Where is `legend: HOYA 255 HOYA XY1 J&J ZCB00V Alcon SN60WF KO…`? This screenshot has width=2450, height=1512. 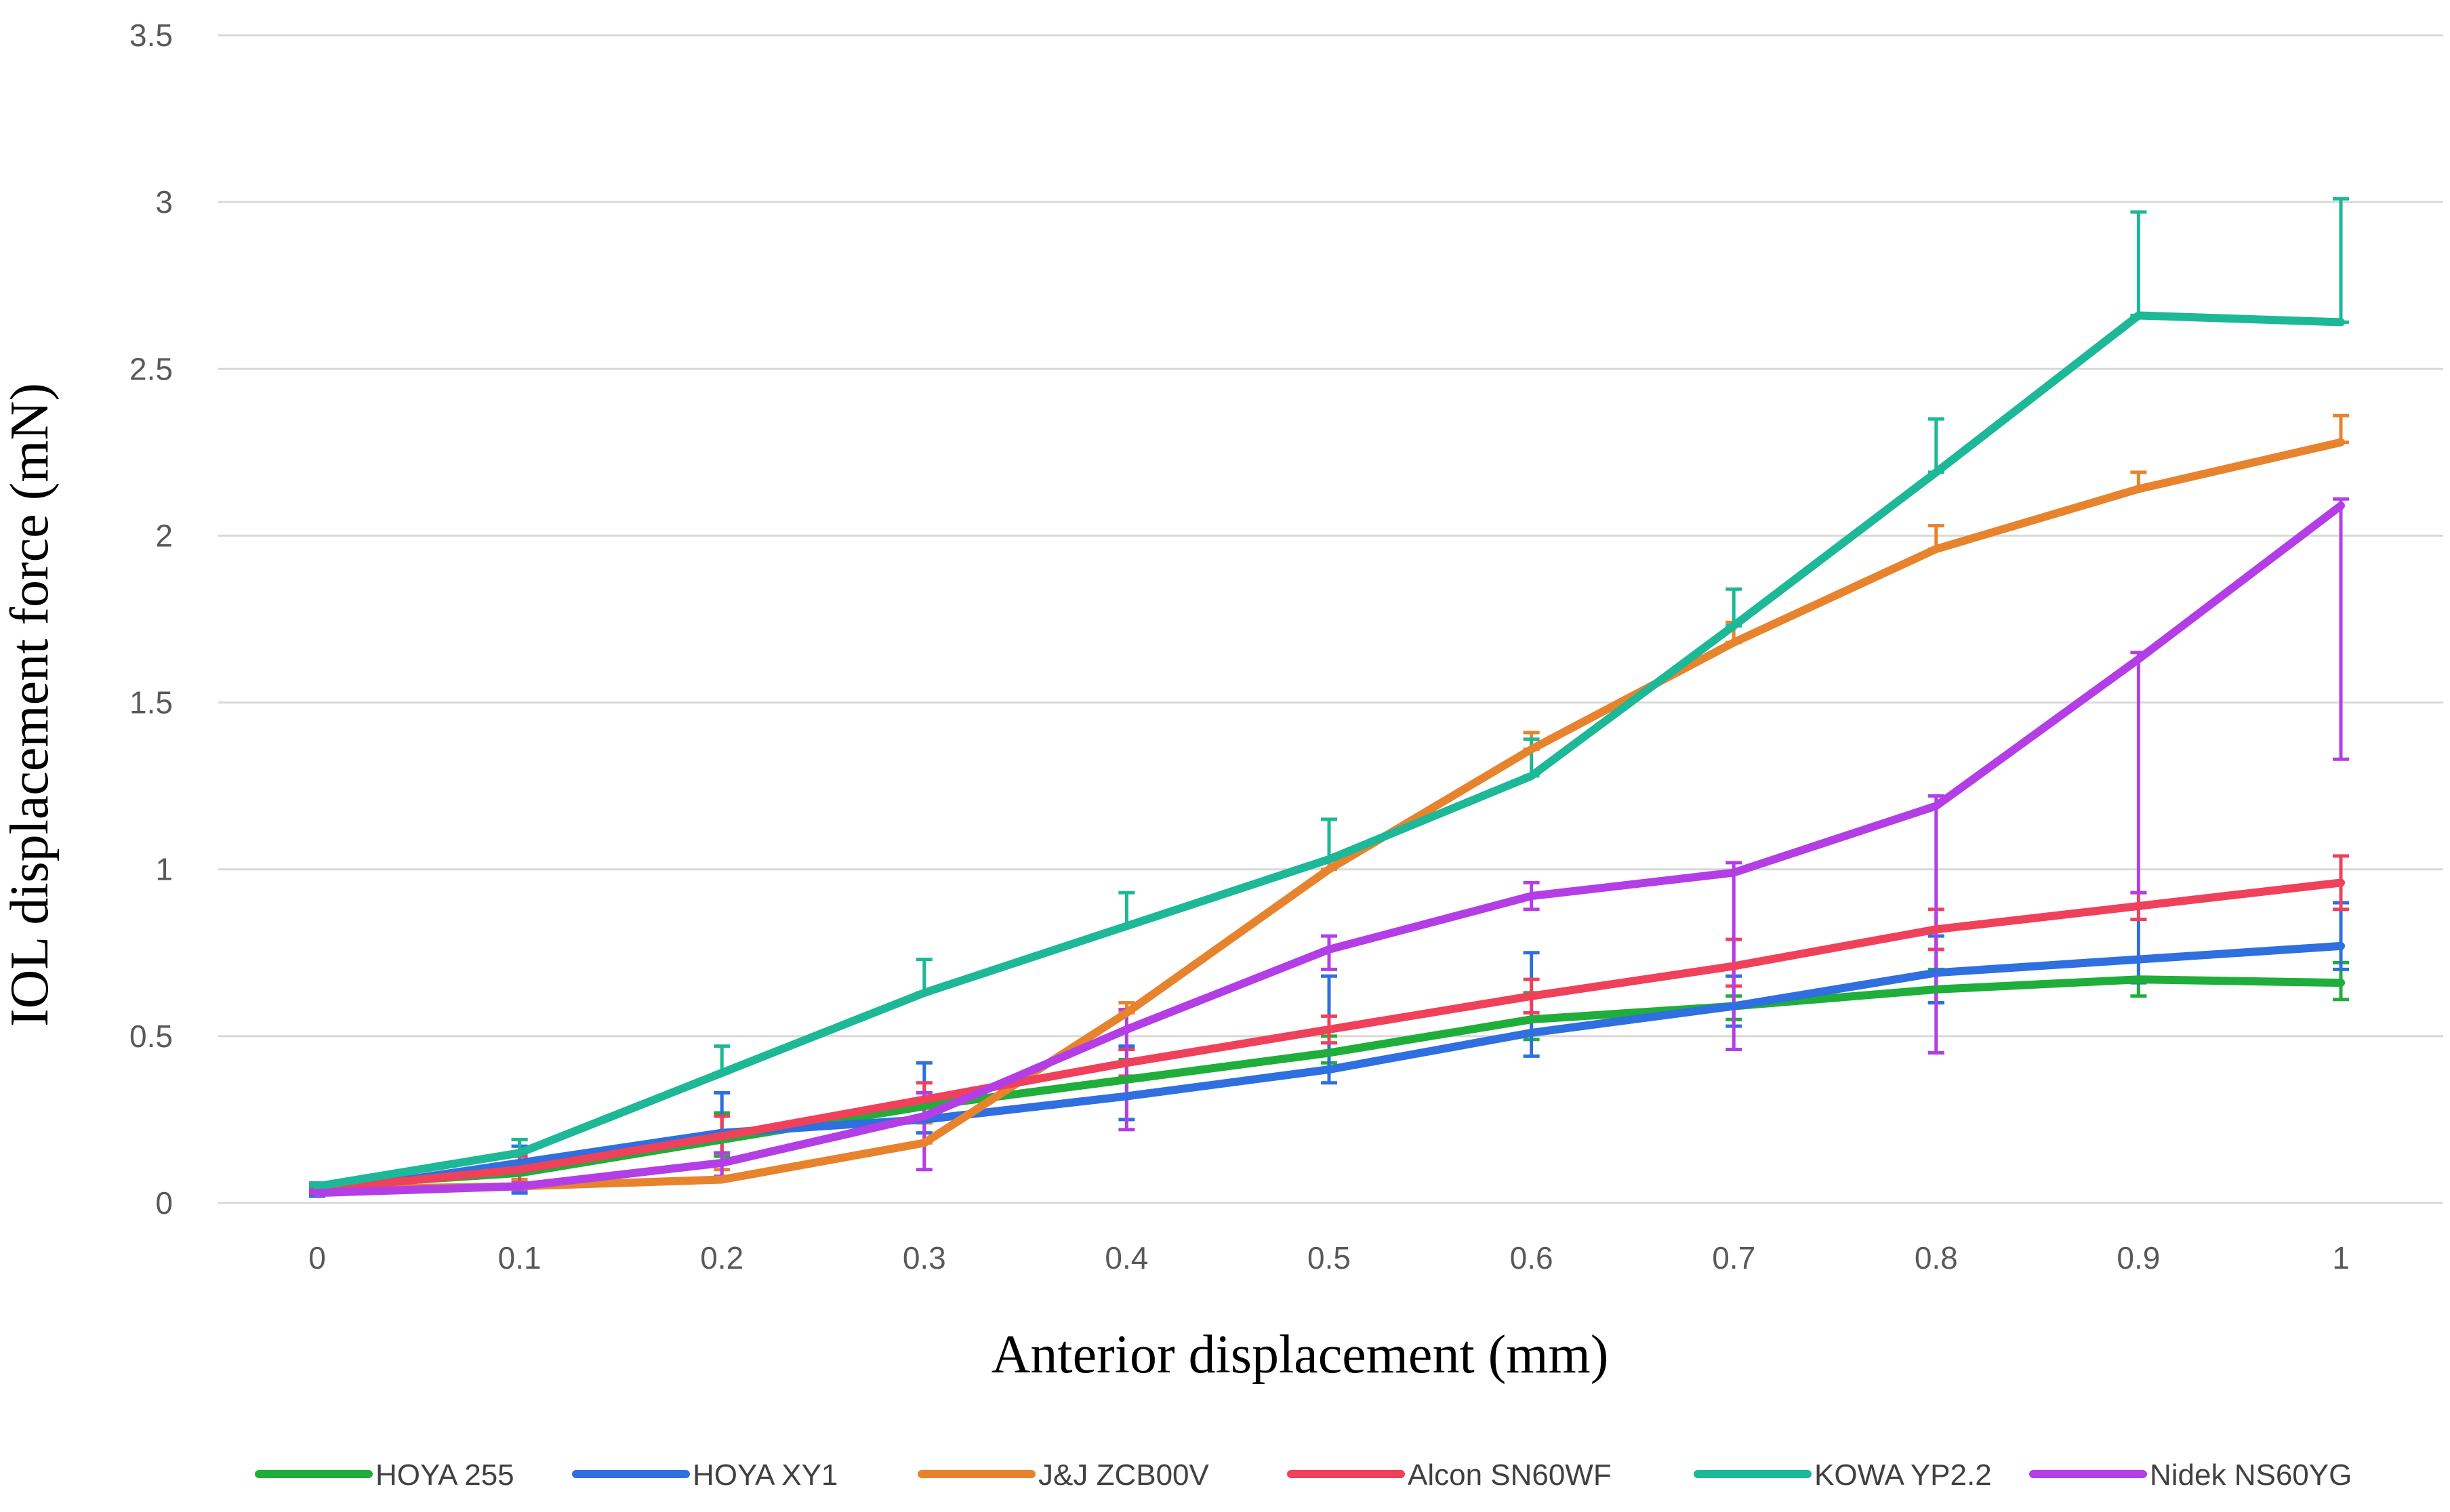 legend: HOYA 255 HOYA XY1 J&J ZCB00V Alcon SN60WF KO… is located at coordinates (1303, 1475).